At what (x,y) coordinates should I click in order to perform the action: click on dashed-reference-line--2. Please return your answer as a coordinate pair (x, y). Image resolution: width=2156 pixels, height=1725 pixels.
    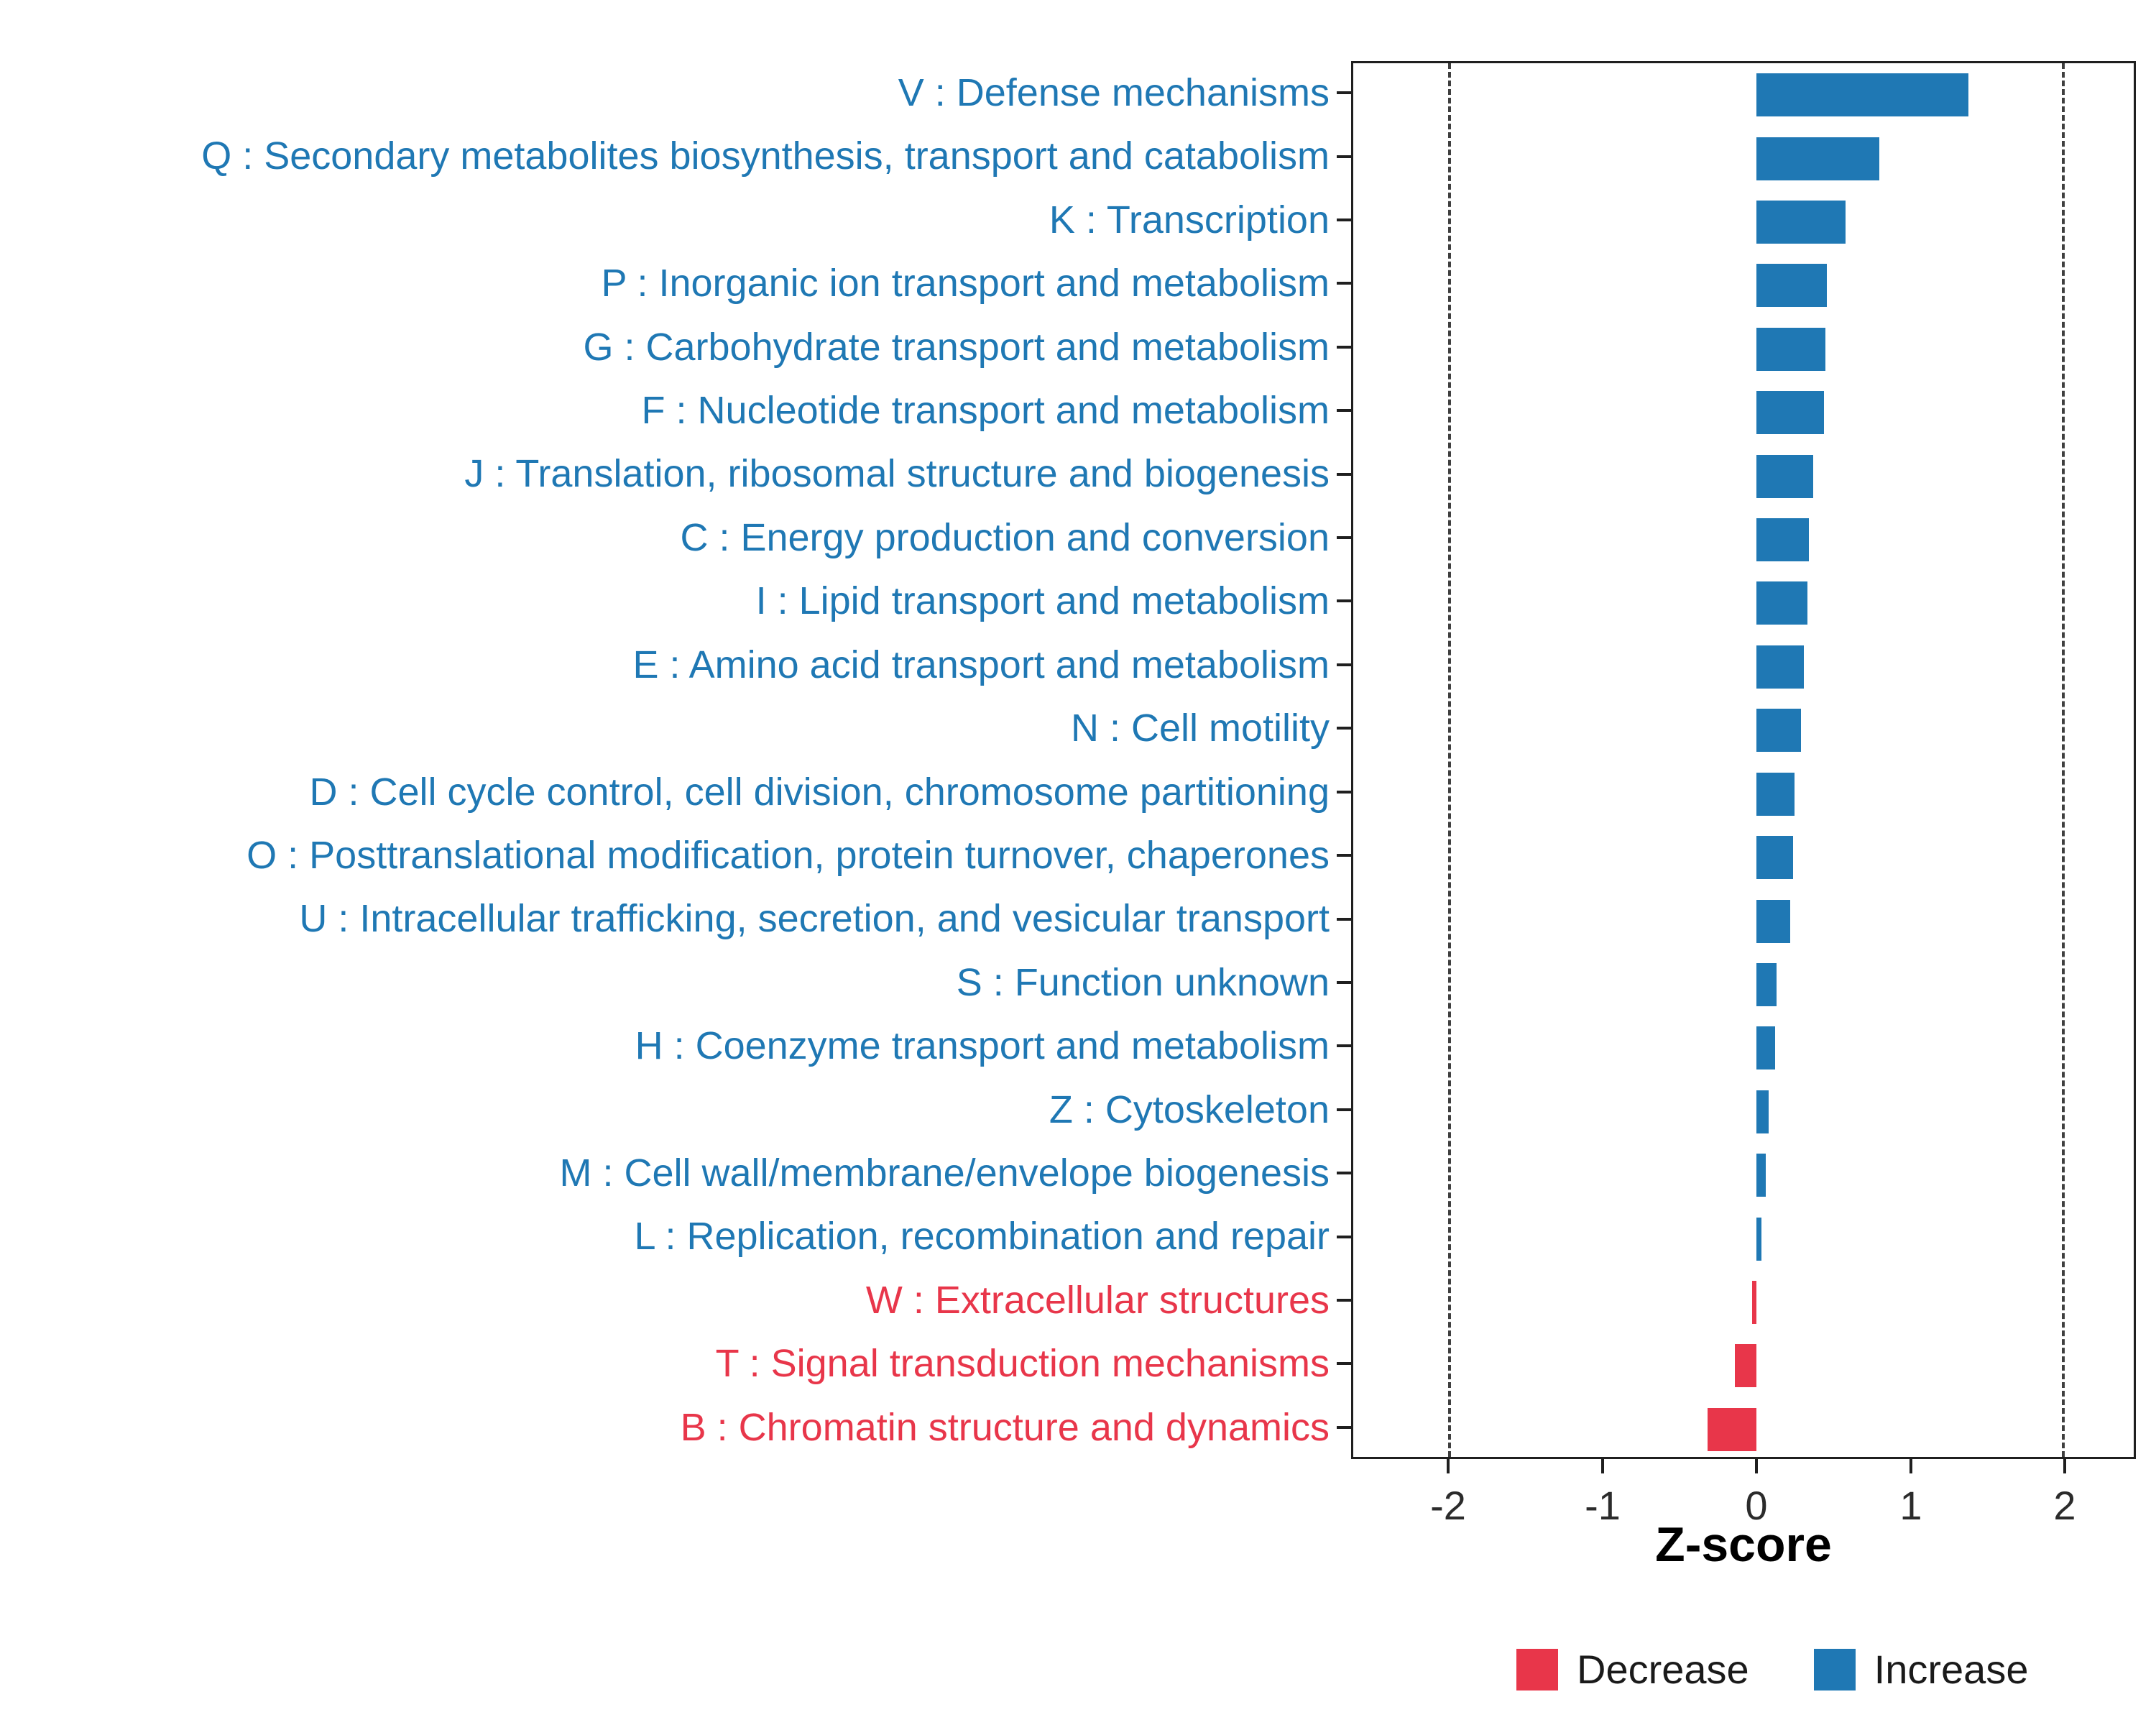
    Looking at the image, I should click on (1450, 760).